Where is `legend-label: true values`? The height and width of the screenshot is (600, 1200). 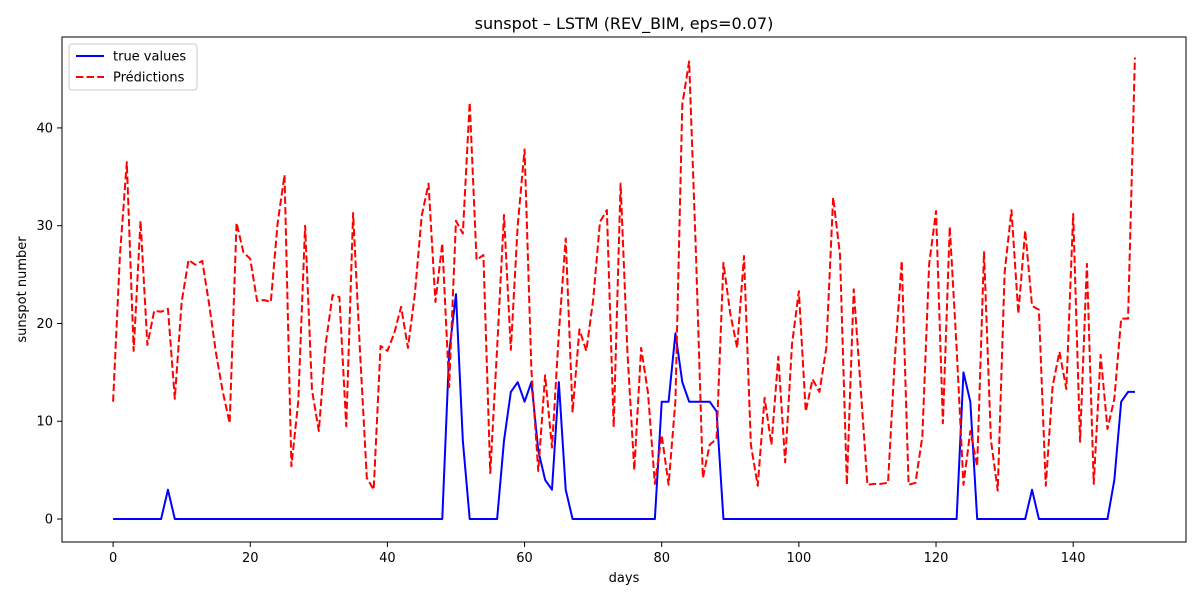
legend-label: true values is located at coordinates (149, 57).